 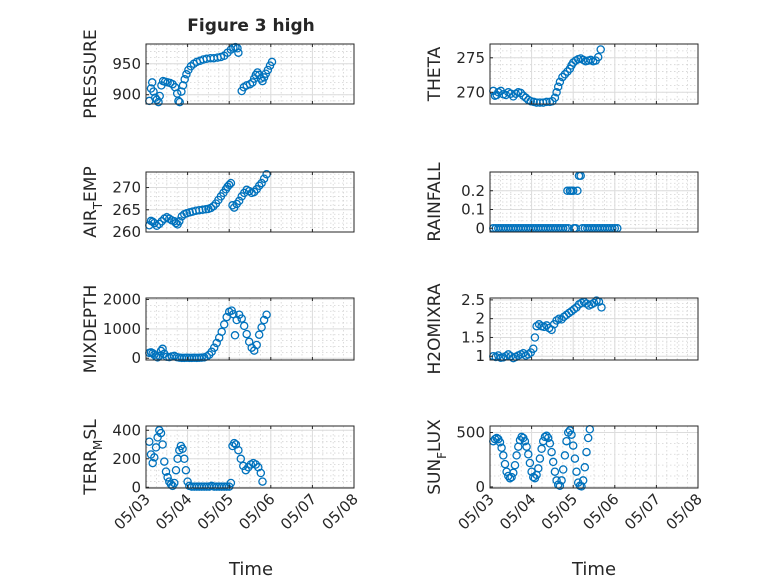 What do you see at coordinates (567, 191) in the screenshot?
I see `rainfall-data-point` at bounding box center [567, 191].